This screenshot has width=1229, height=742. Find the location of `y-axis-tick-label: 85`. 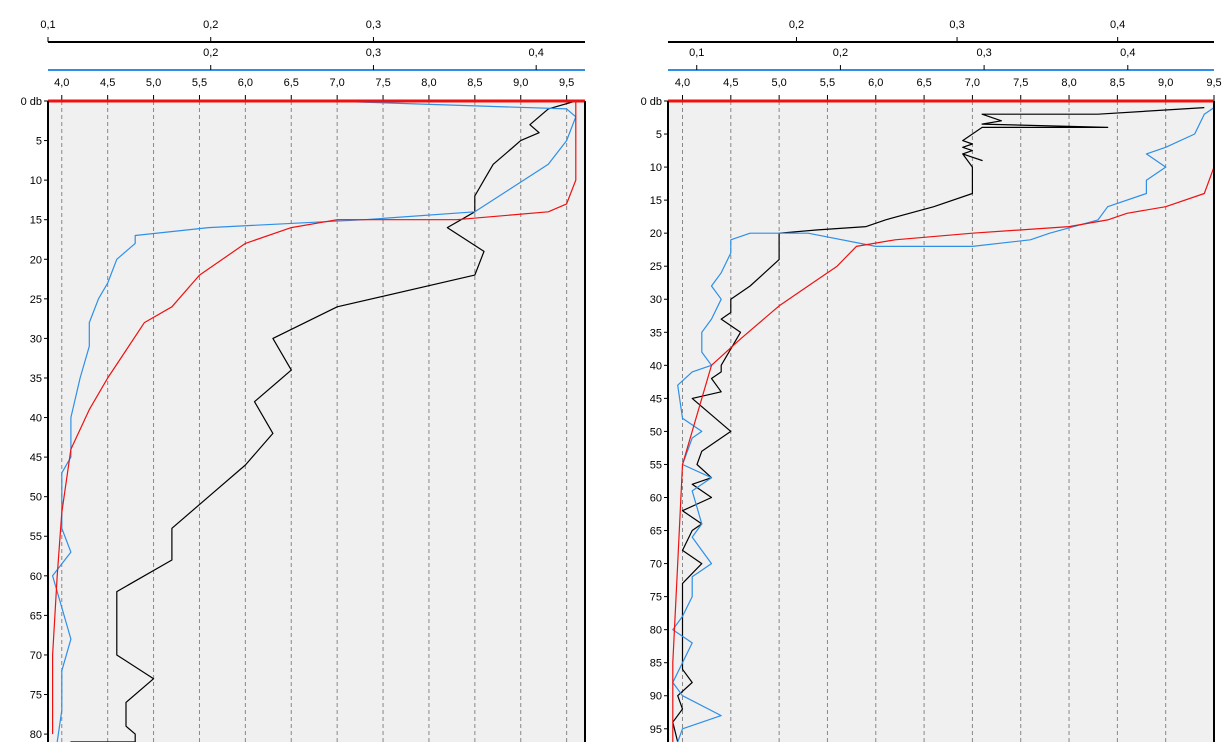

y-axis-tick-label: 85 is located at coordinates (656, 664).